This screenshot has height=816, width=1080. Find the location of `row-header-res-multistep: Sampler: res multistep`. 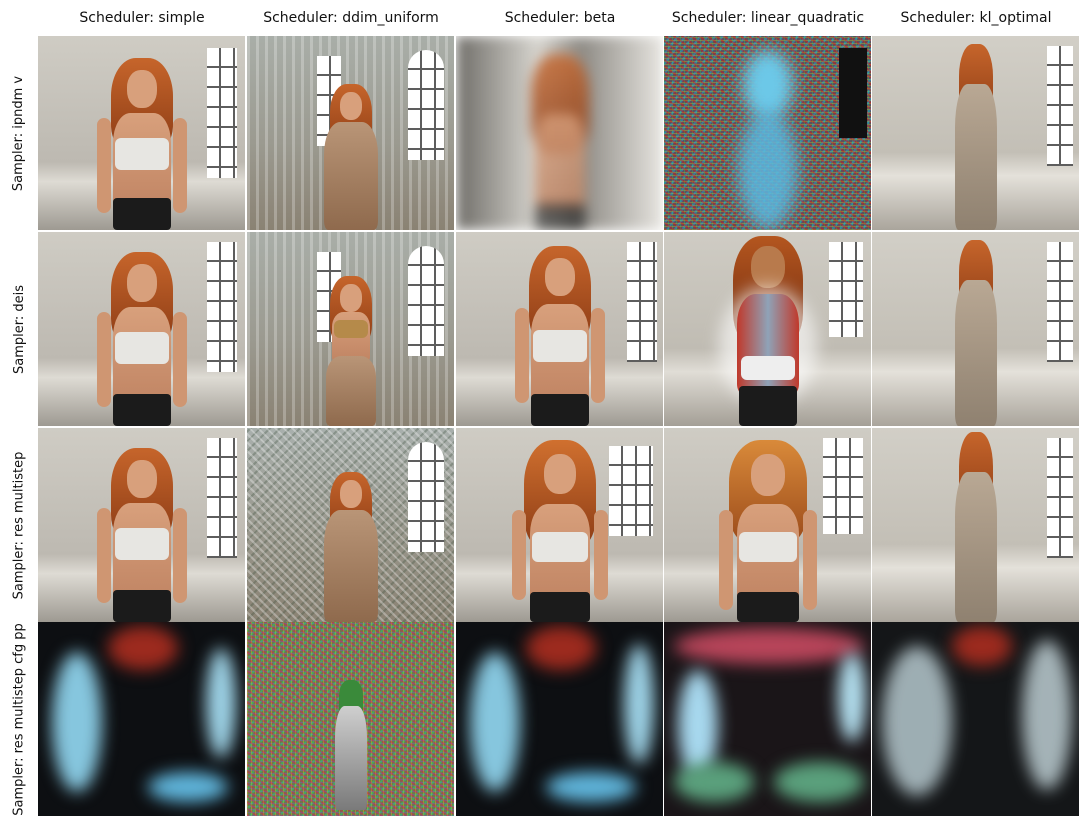

row-header-res-multistep: Sampler: res multistep is located at coordinates (19, 525).